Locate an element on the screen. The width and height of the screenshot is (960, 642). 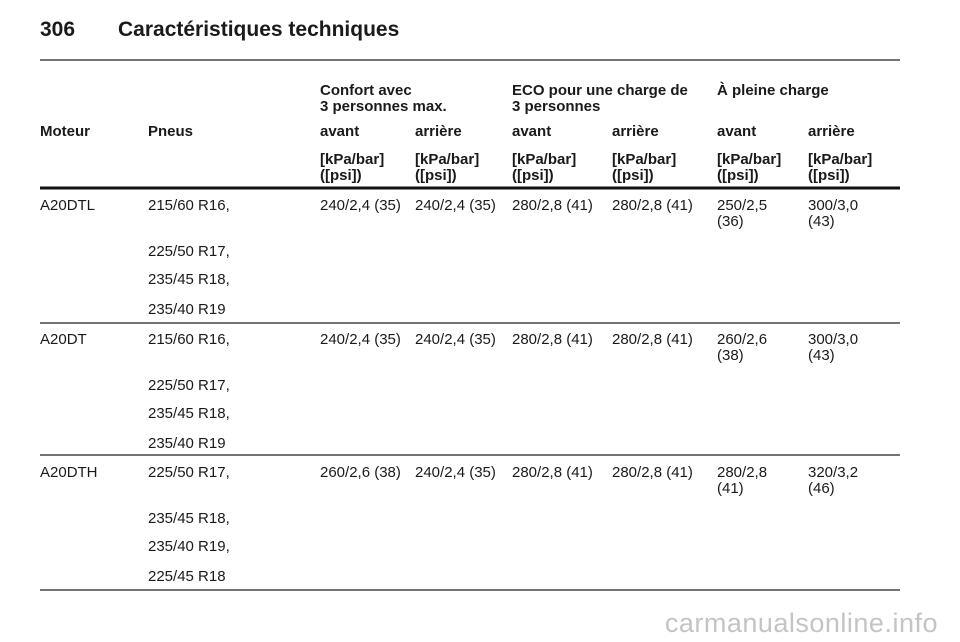
group-header: ECO pour une charge de 3 personnes is located at coordinates (600, 98).